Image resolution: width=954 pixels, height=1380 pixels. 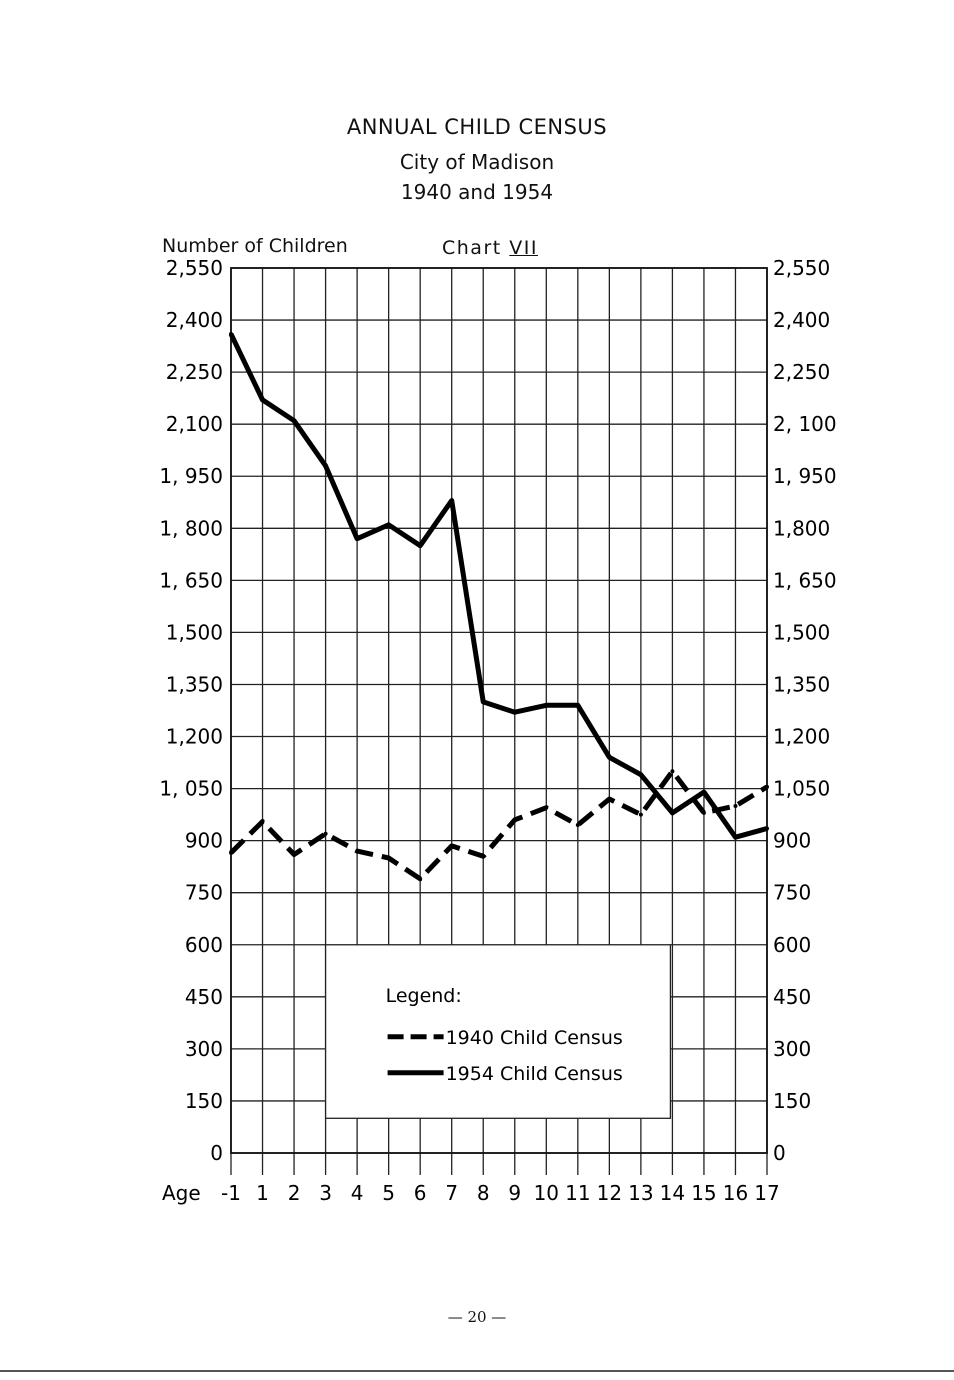 I want to click on chart-subtitle-city: City of Madison, so click(x=477, y=162).